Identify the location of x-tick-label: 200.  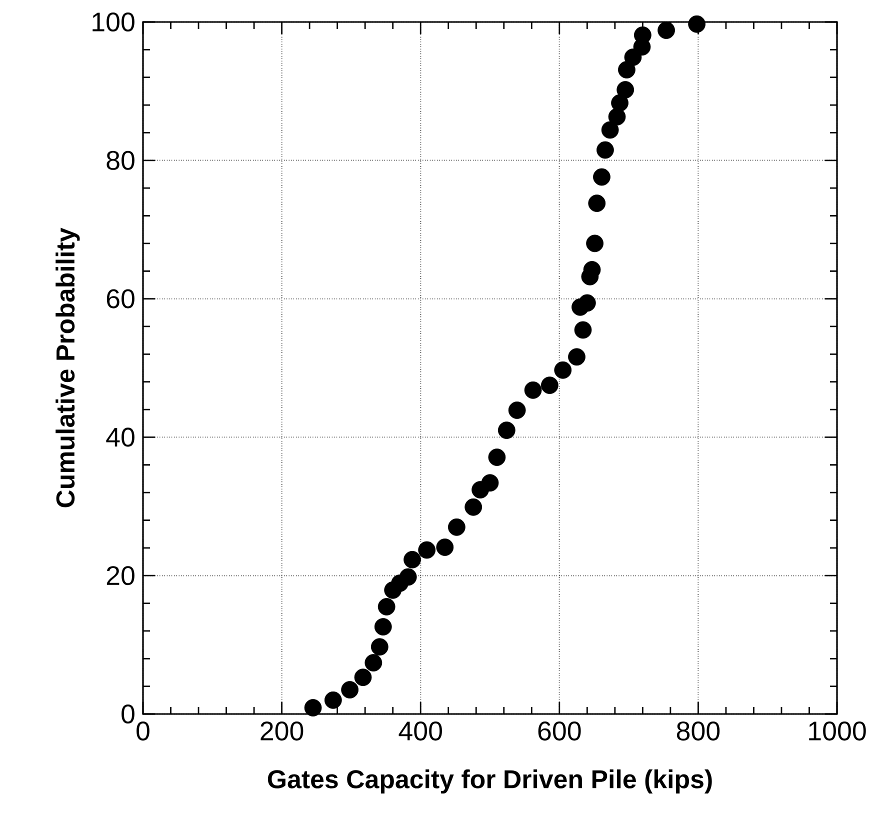
(282, 731).